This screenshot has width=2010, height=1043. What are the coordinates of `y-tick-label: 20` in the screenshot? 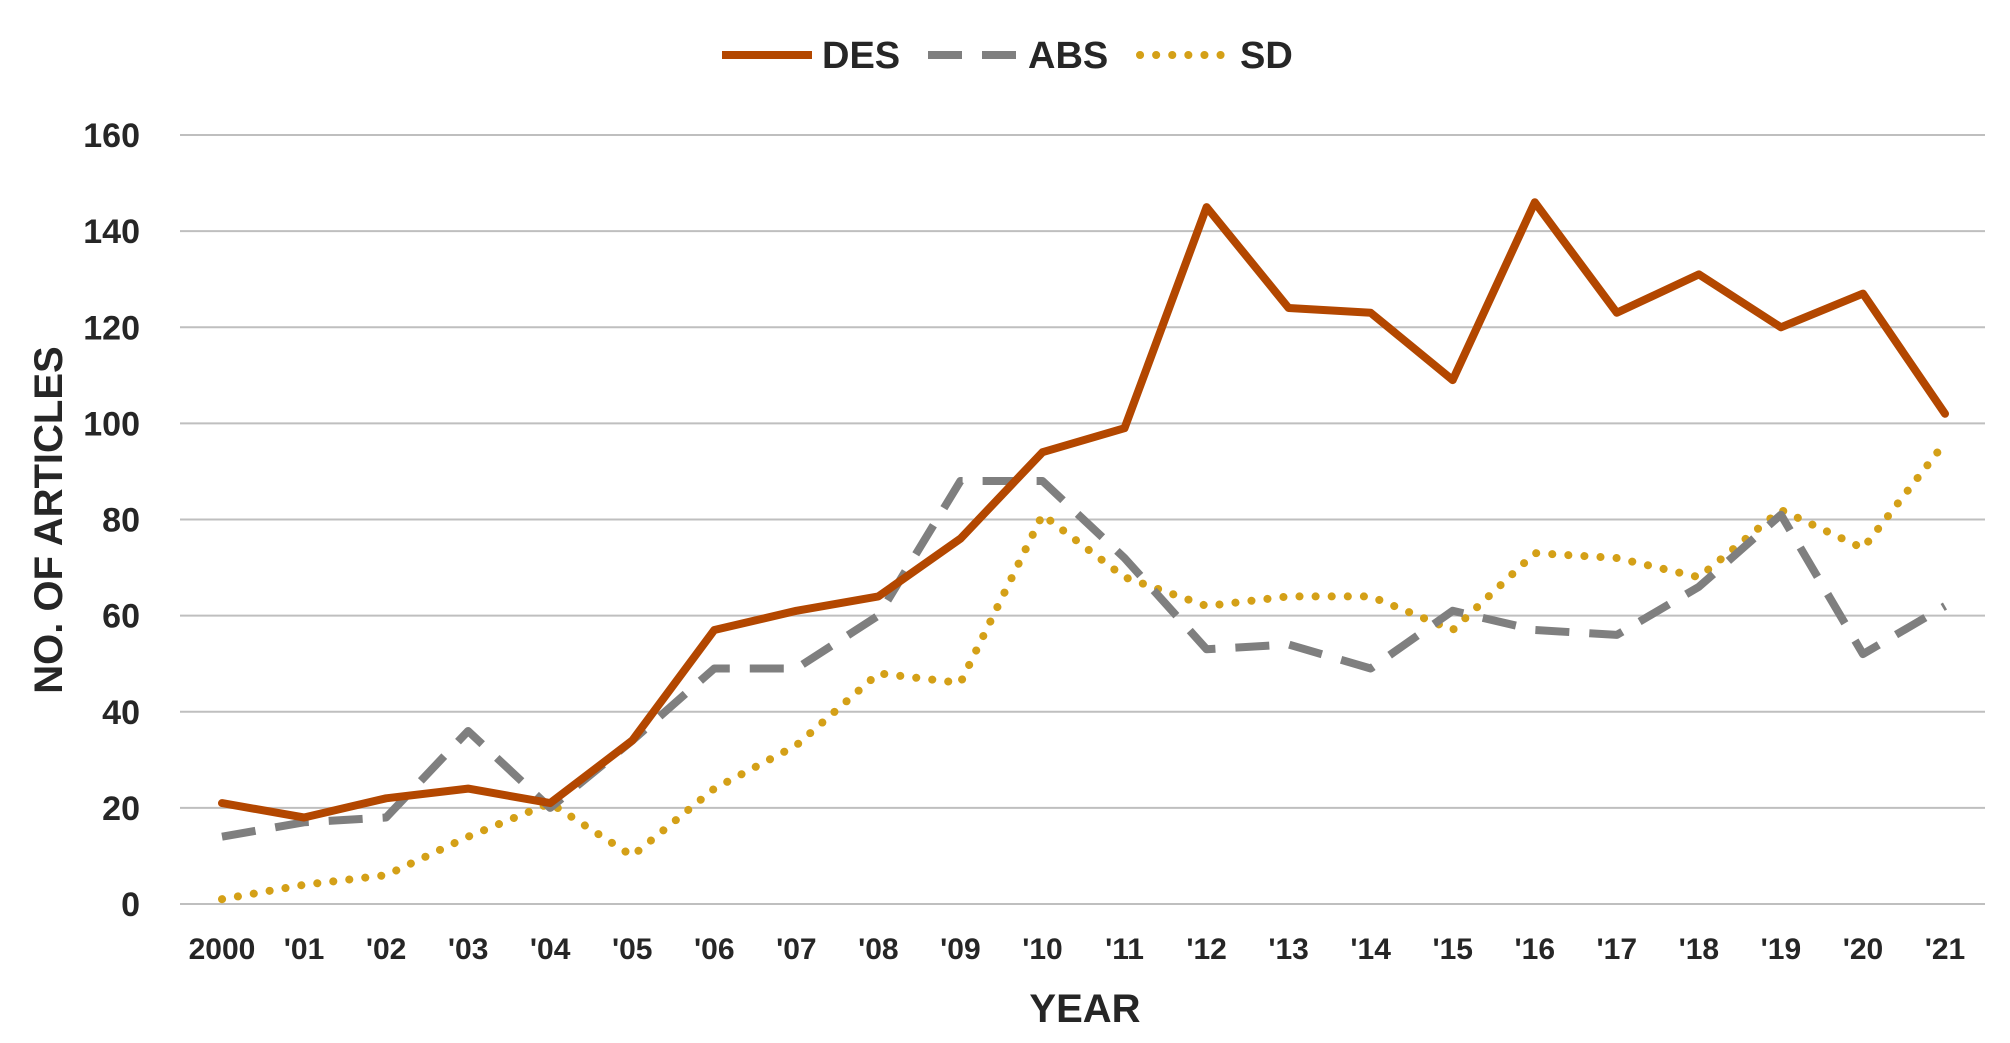 It's located at (121, 809).